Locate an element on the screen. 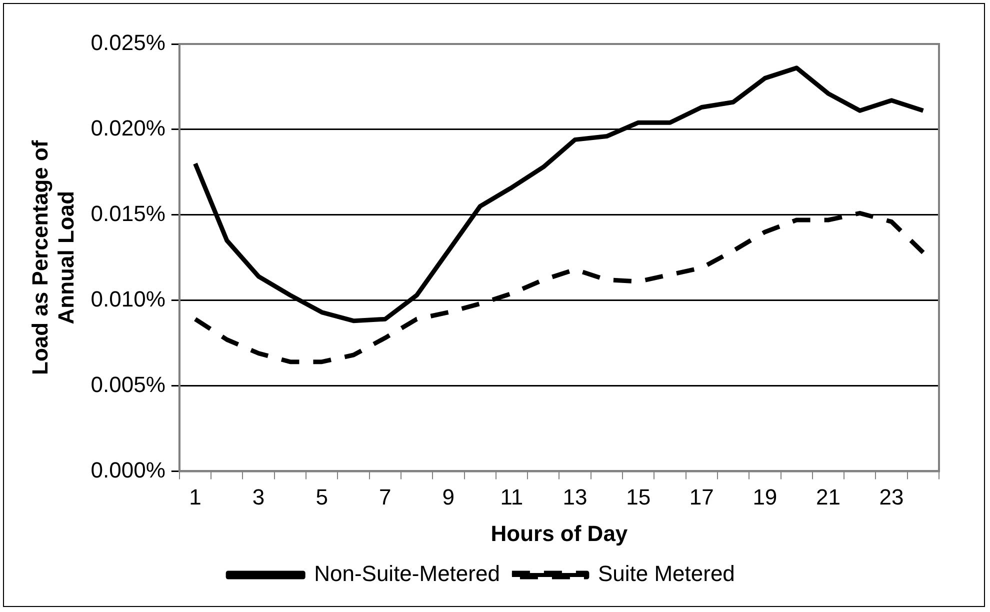 The height and width of the screenshot is (612, 990). x-tick-label: 23 is located at coordinates (891, 497).